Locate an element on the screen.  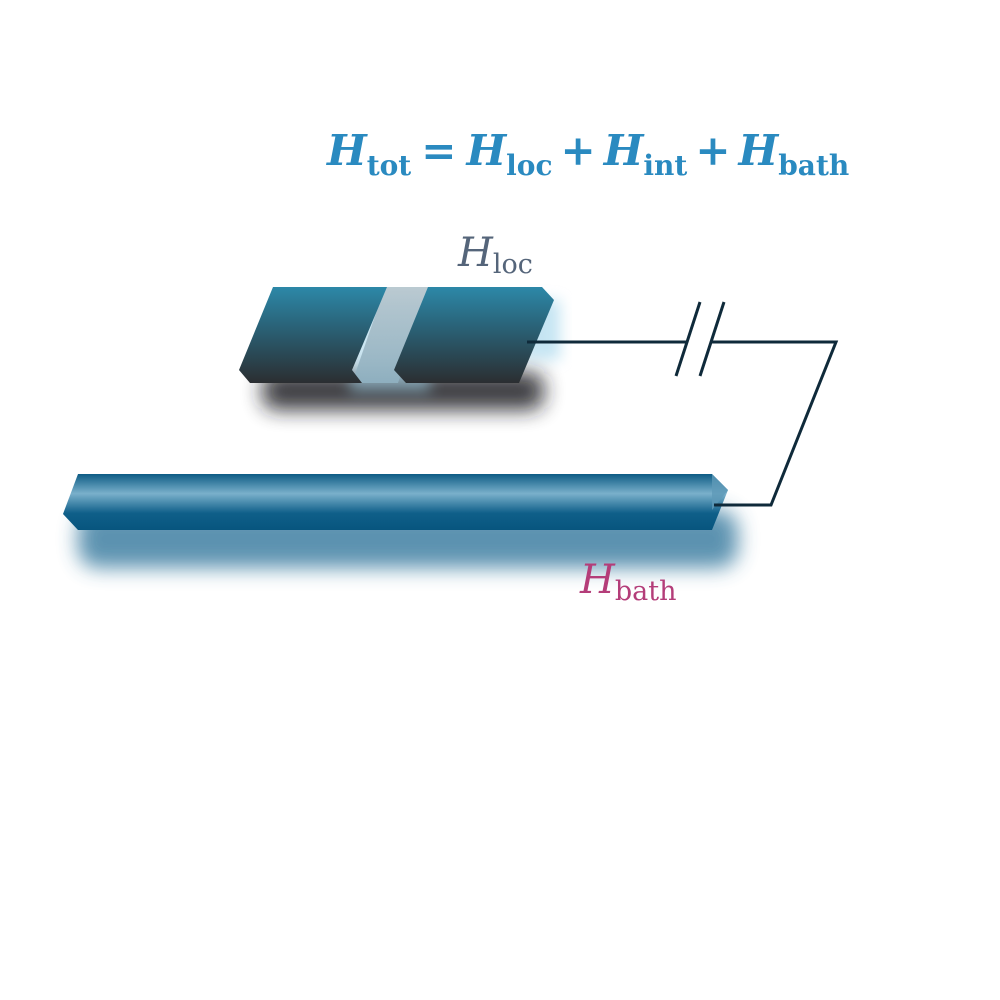
bath-lead-end-facet is located at coordinates (720, 492).